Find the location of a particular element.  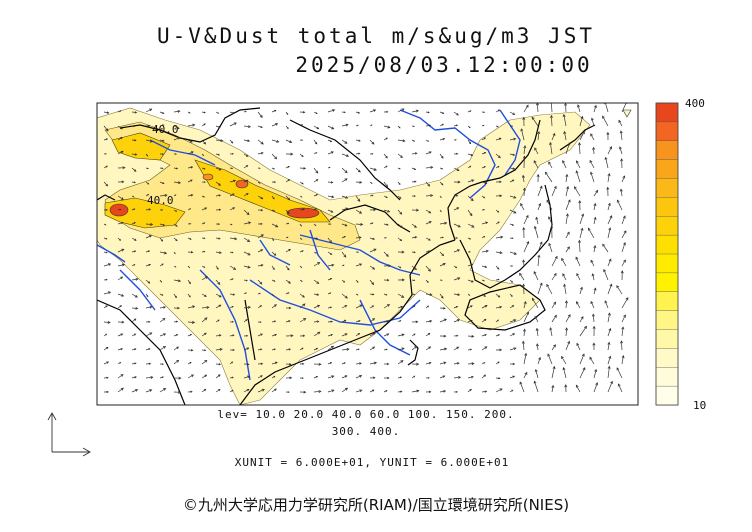

colorbar is located at coordinates (667, 254).